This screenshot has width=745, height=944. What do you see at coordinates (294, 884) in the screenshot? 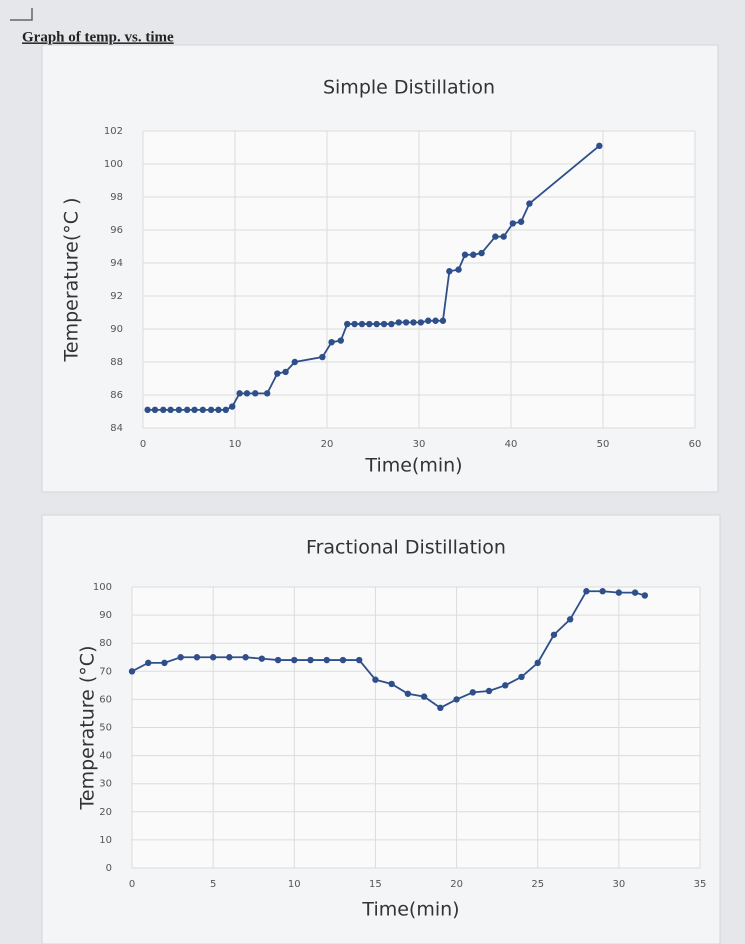
I see `x-tick-label: 10` at bounding box center [294, 884].